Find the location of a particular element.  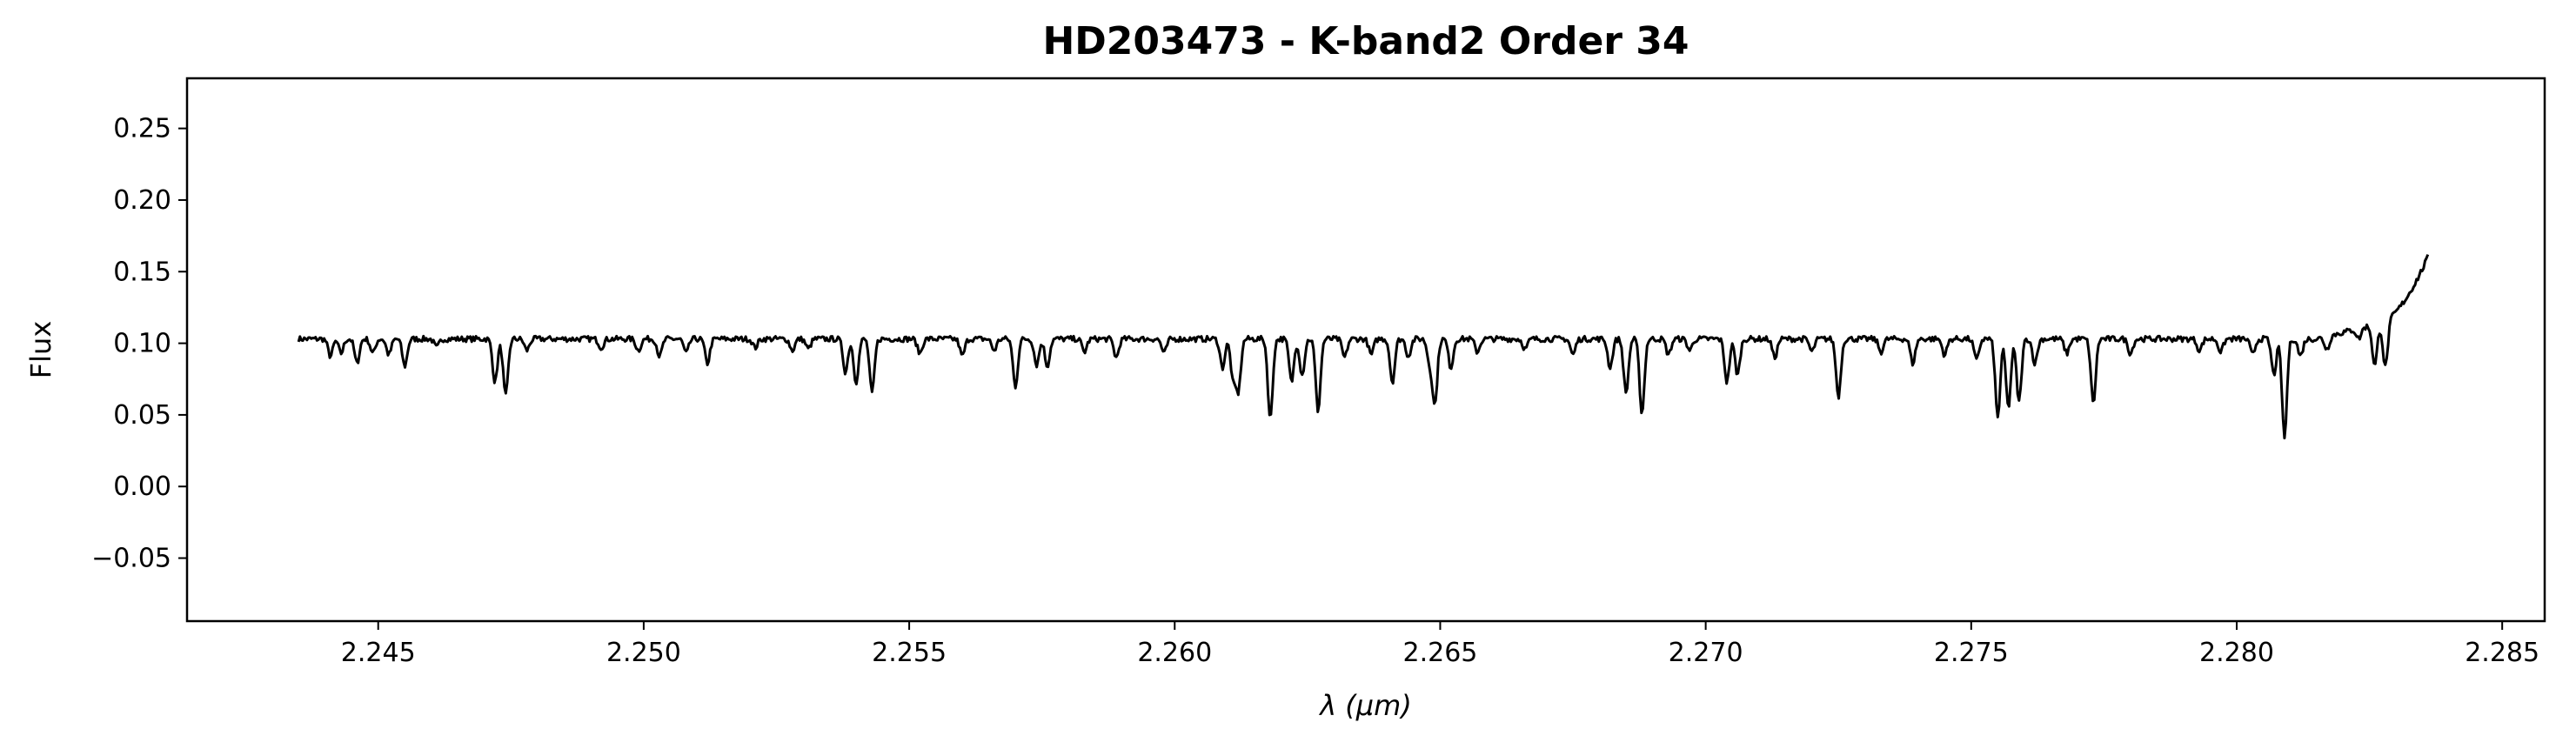

y-tick-label: 0.10 is located at coordinates (142, 344).